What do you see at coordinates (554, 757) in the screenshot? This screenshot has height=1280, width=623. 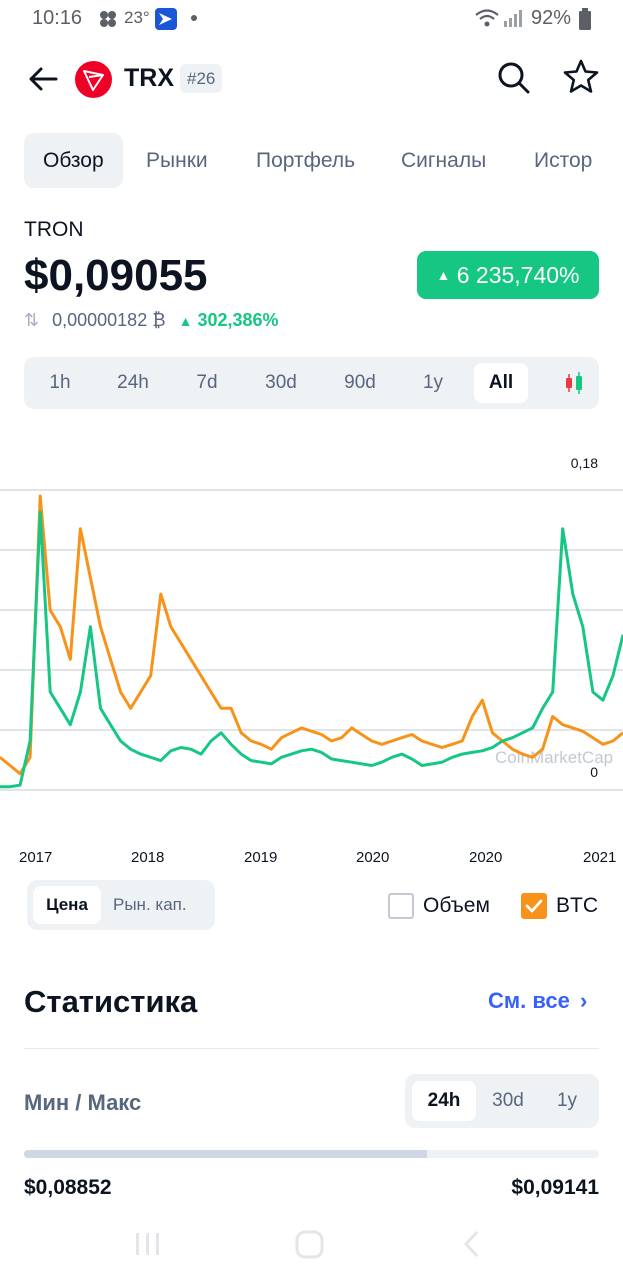 I see `chart-watermark: CoinMarketCap` at bounding box center [554, 757].